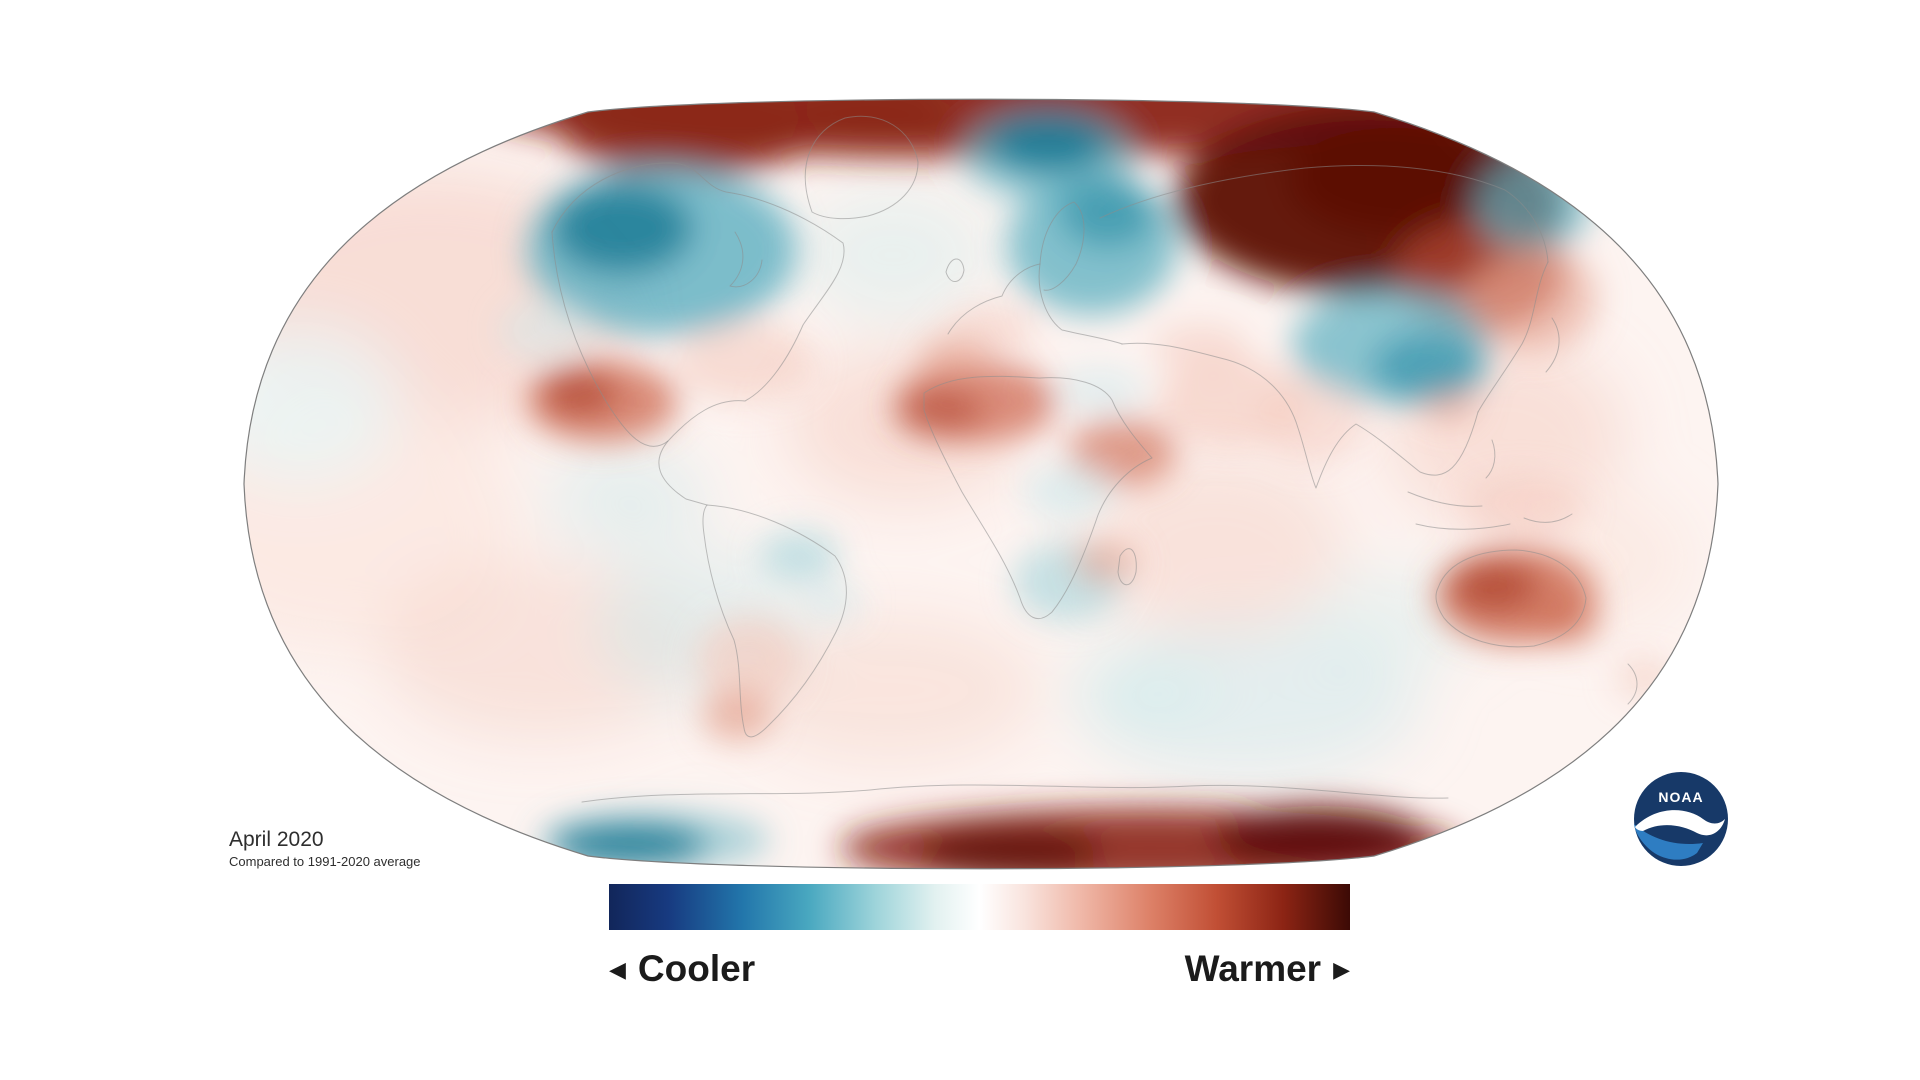  I want to click on warm-mexico-core, so click(578, 392).